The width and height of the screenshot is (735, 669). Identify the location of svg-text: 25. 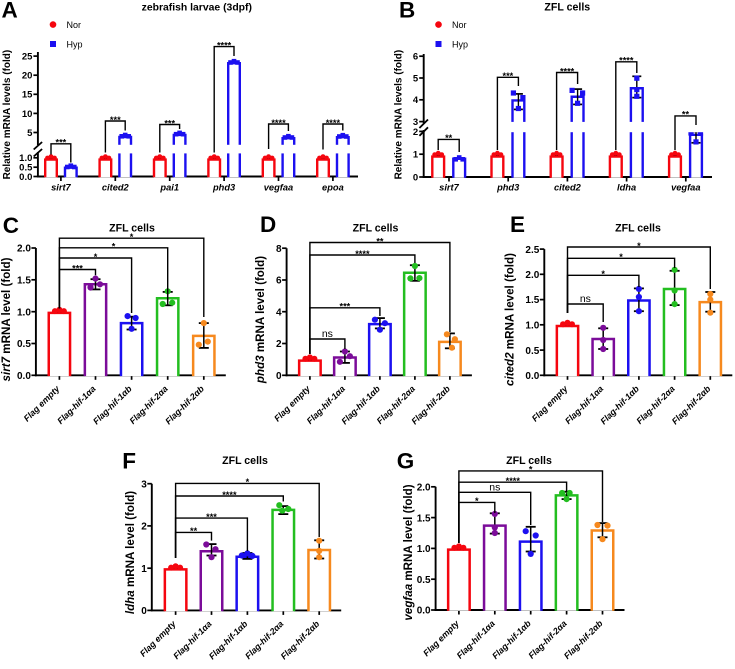
(27, 57).